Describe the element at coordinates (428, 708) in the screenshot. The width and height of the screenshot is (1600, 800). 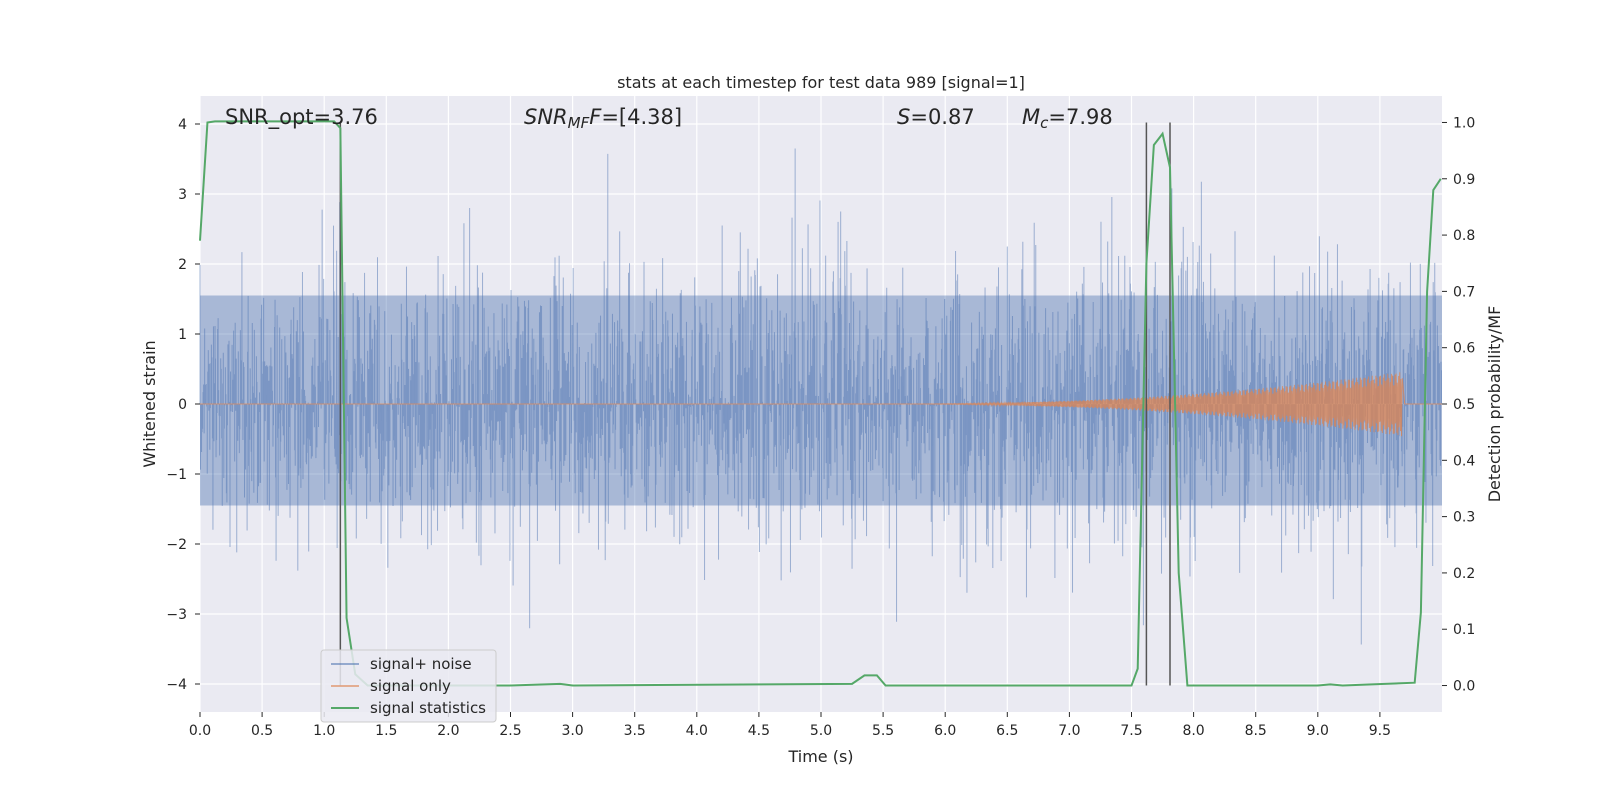
I see `legend-label-stats: signal statistics` at that location.